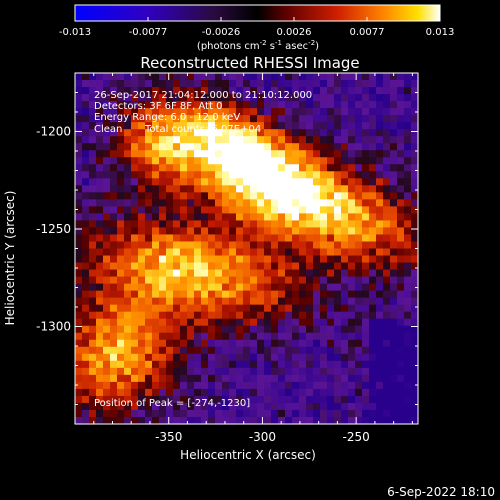  Describe the element at coordinates (221, 32) in the screenshot. I see `colorbar-tick-label: -0.0026` at that location.